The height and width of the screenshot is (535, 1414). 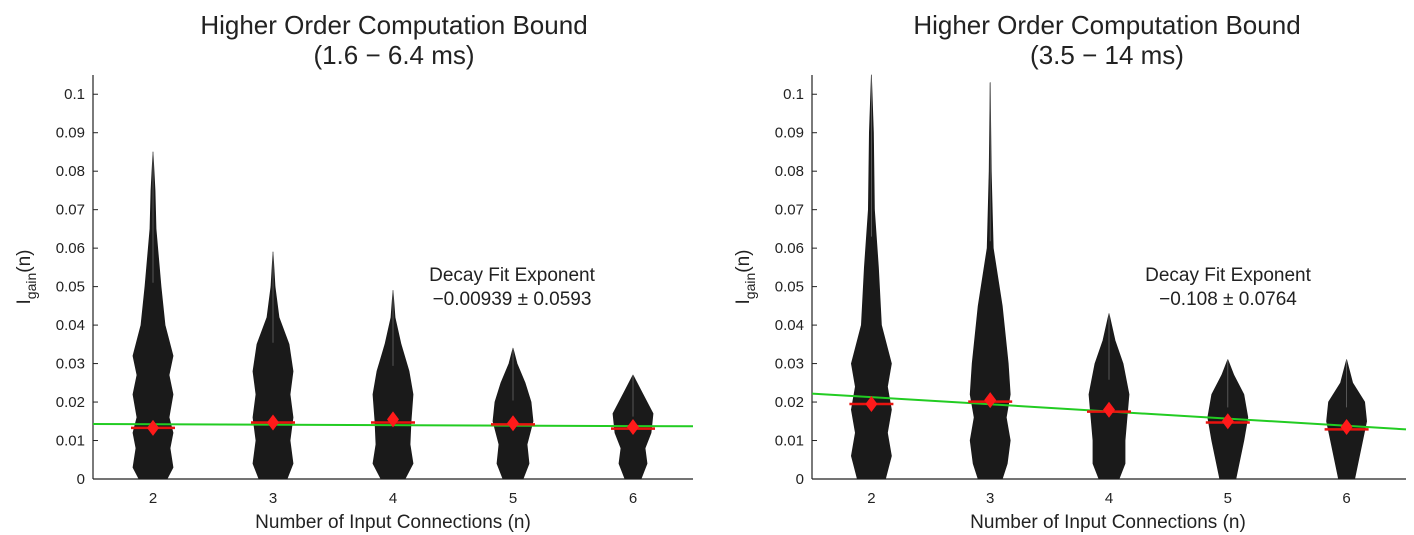 What do you see at coordinates (393, 55) in the screenshot?
I see `chart-title-line-2: (1.6 − 6.4 ms)` at bounding box center [393, 55].